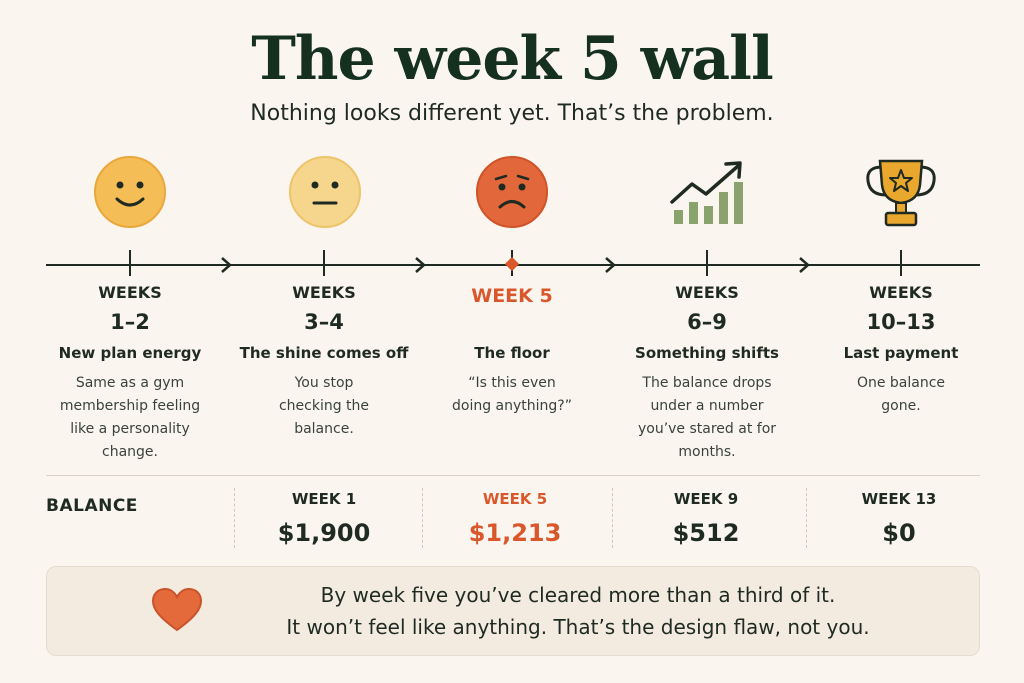  I want to click on page-title: The week 5 wall, so click(512, 59).